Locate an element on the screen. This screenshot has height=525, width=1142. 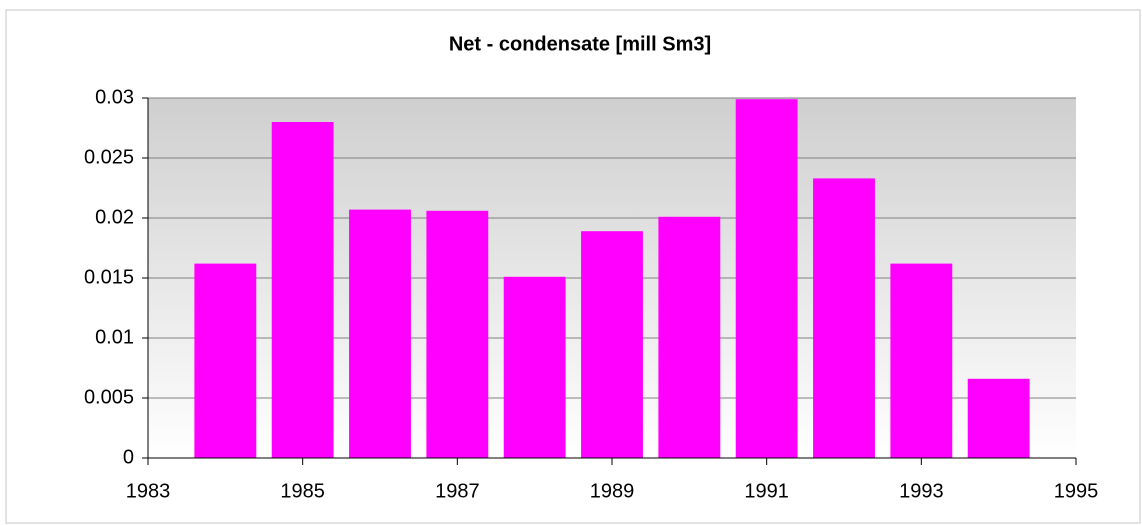
x-tick-label: 1985 is located at coordinates (302, 491).